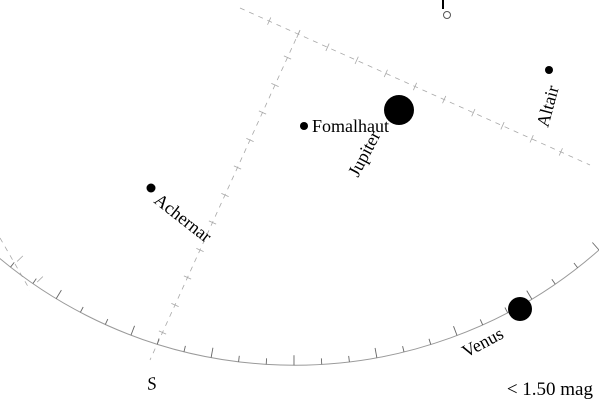 The height and width of the screenshot is (415, 599). I want to click on star-achernar-marker, so click(151, 188).